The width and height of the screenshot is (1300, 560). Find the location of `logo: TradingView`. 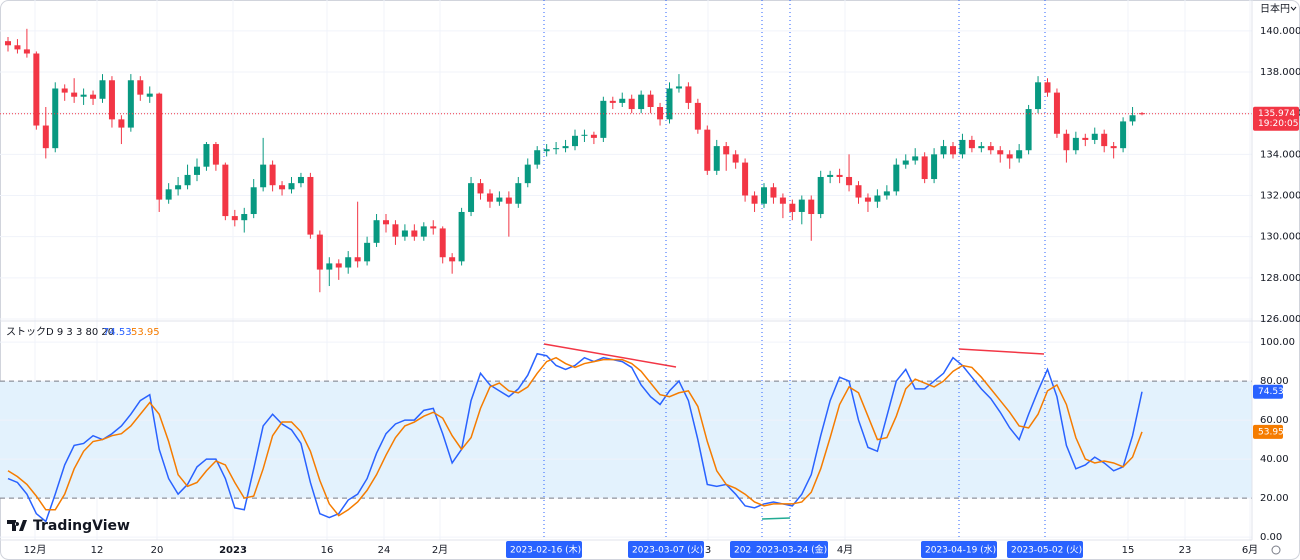

logo: TradingView is located at coordinates (68, 526).